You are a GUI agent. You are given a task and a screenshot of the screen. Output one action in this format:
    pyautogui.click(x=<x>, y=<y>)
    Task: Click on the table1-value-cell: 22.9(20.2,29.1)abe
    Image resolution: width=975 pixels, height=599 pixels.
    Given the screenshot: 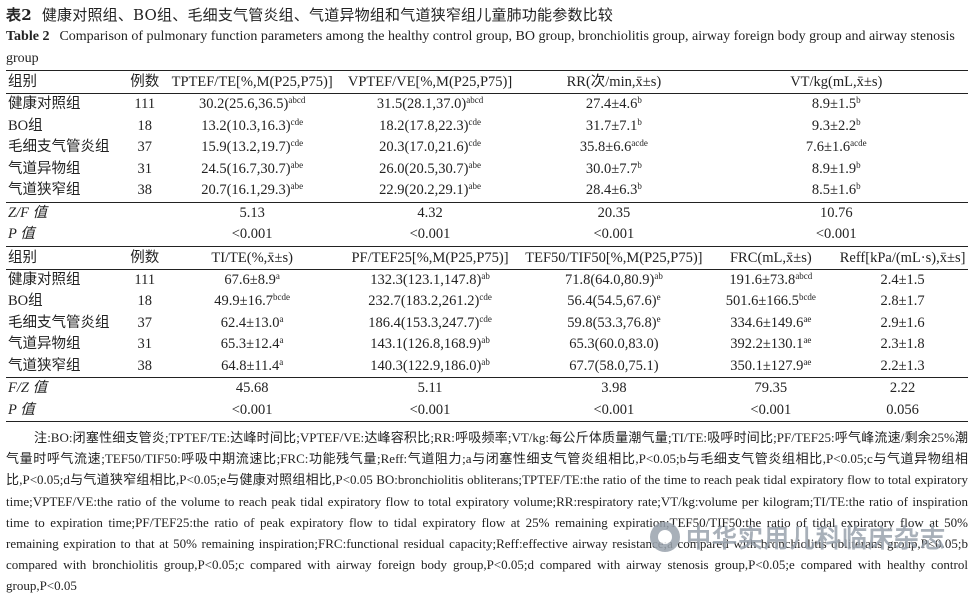 What is the action you would take?
    pyautogui.click(x=430, y=191)
    